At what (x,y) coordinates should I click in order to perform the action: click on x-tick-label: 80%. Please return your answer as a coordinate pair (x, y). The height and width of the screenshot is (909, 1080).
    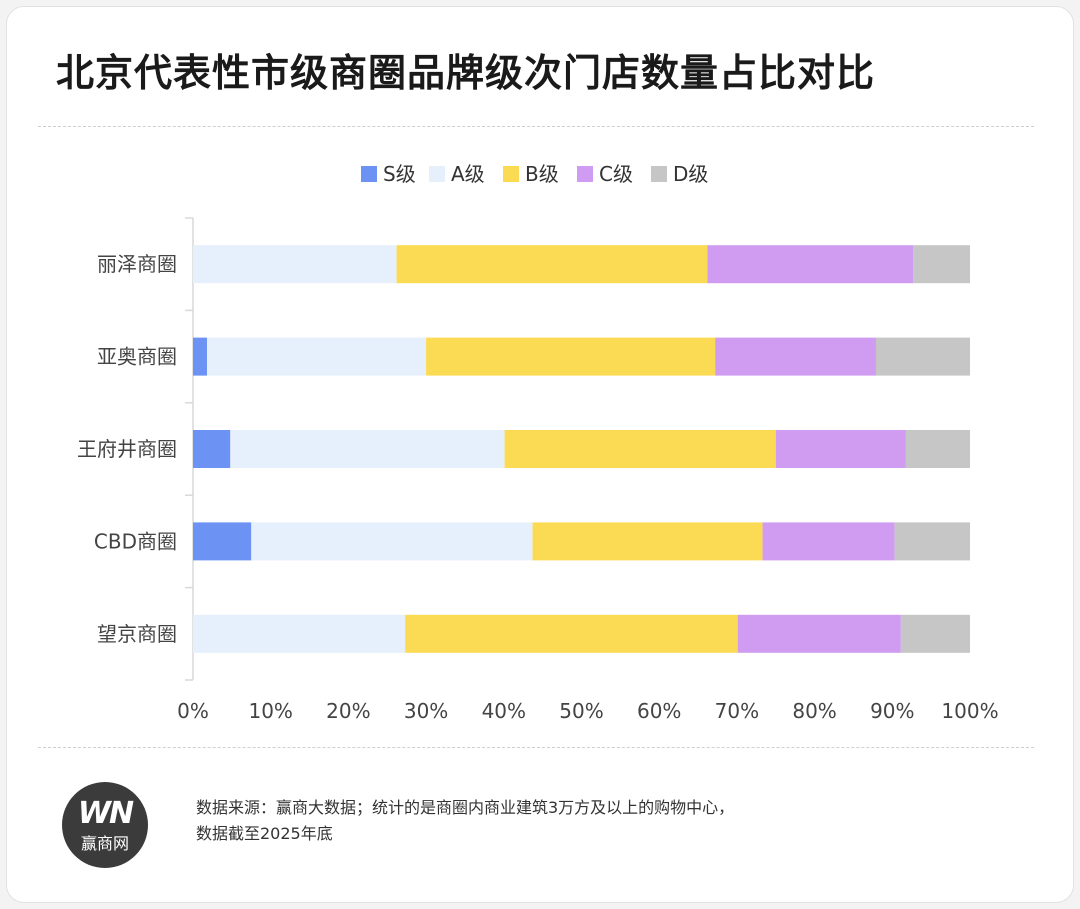
    Looking at the image, I should click on (814, 711).